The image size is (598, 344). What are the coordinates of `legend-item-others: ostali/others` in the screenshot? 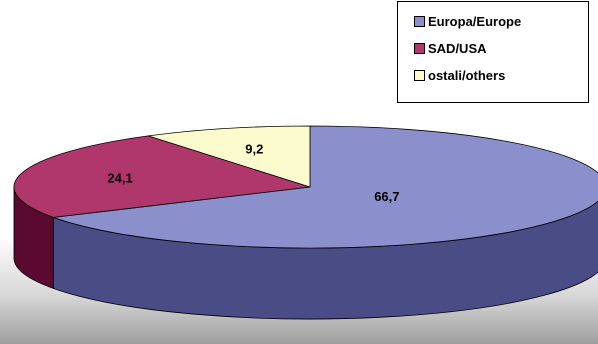 It's located at (501, 75).